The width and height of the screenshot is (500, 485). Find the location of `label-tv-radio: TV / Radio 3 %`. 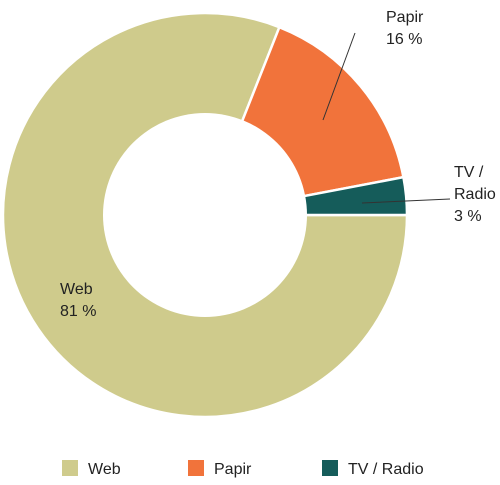

label-tv-radio: TV / Radio 3 % is located at coordinates (475, 194).